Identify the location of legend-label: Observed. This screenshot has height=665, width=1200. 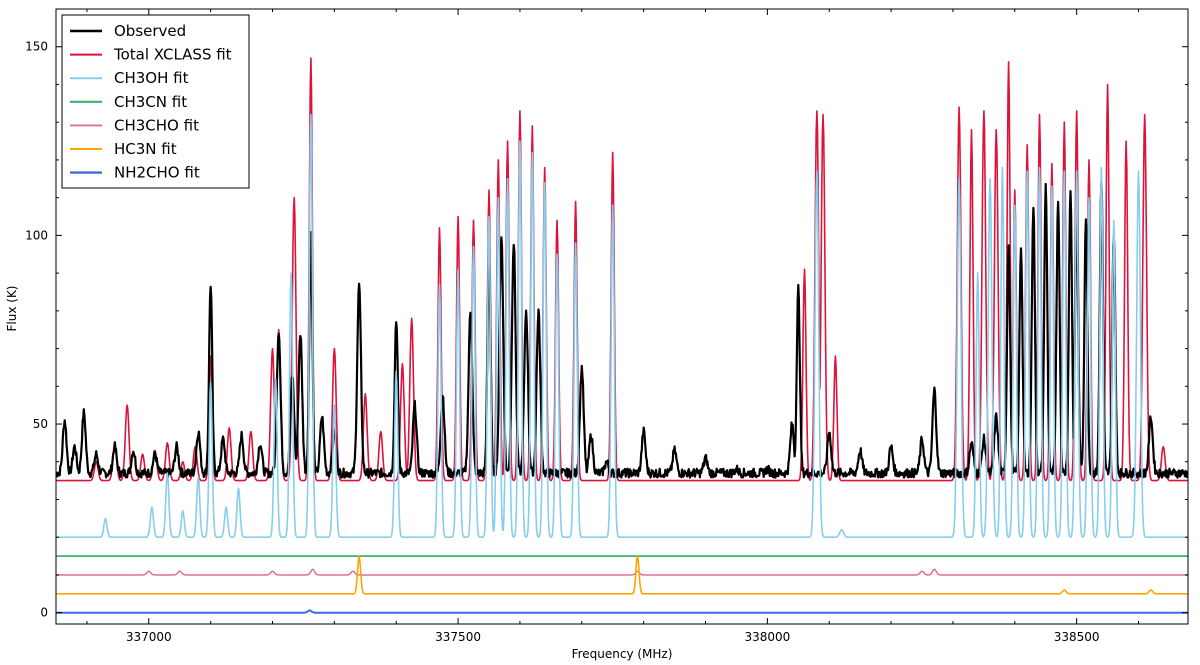
(150, 31).